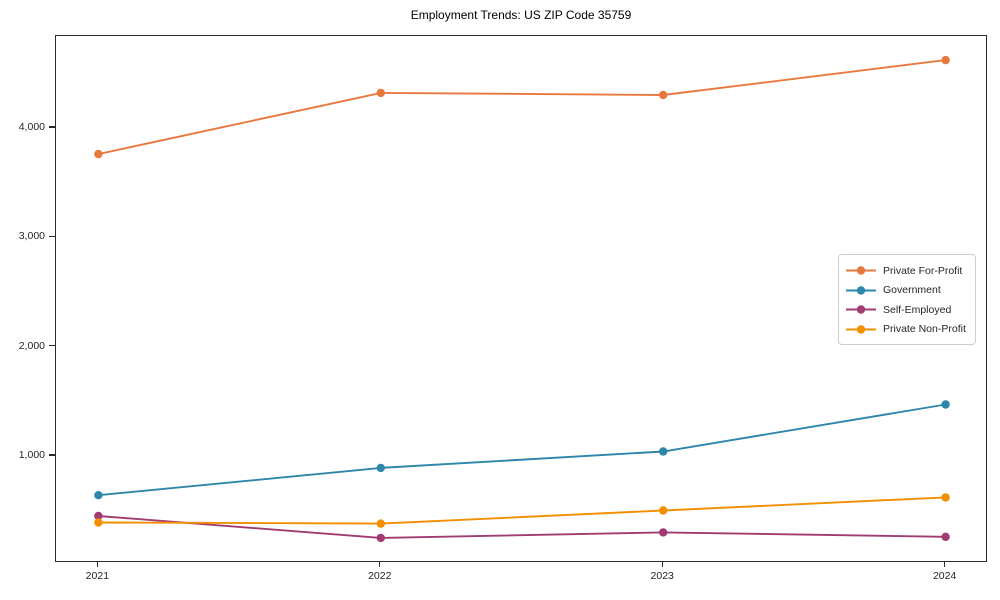  I want to click on x-tick-label-1: 2022, so click(380, 576).